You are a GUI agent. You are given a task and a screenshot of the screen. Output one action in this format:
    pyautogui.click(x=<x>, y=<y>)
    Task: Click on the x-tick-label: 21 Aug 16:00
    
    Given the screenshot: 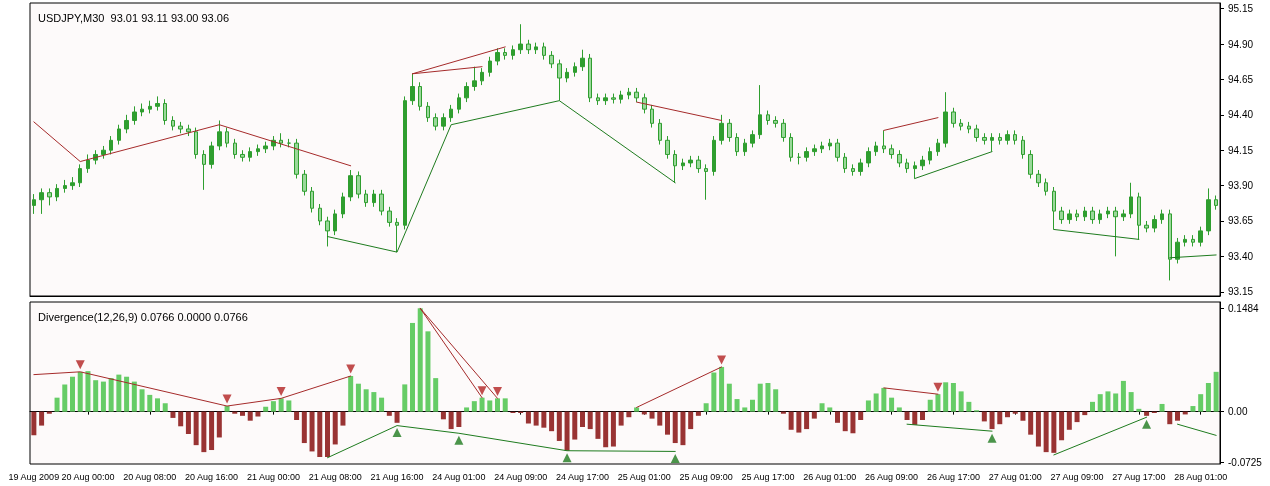 What is the action you would take?
    pyautogui.click(x=397, y=476)
    